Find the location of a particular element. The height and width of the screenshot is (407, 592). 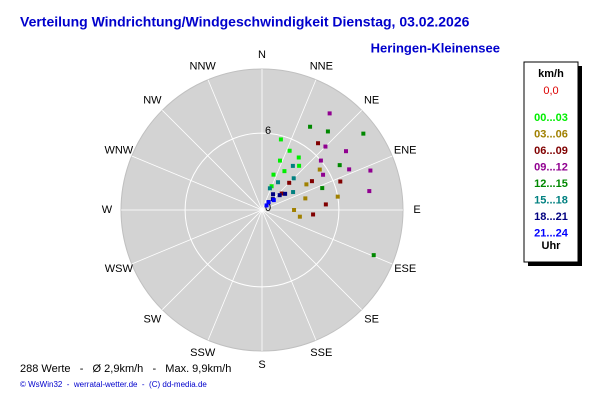

direction-label: NNW is located at coordinates (203, 67).